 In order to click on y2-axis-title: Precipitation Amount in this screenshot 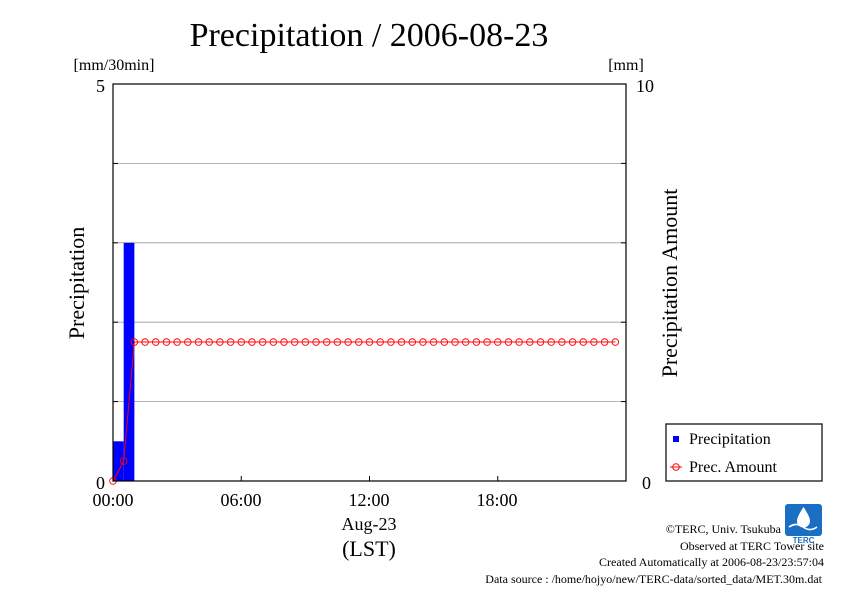, I will do `click(669, 283)`.